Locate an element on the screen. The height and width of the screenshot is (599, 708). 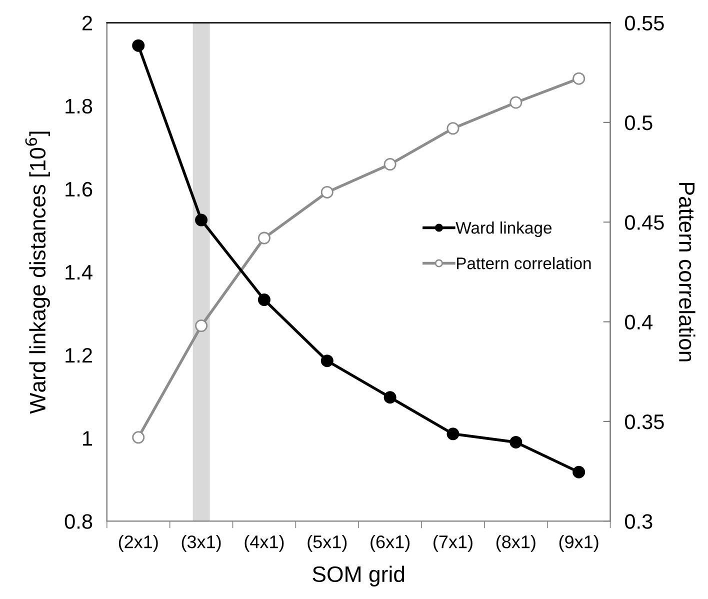
x-tick-label: (3x1) is located at coordinates (201, 543).